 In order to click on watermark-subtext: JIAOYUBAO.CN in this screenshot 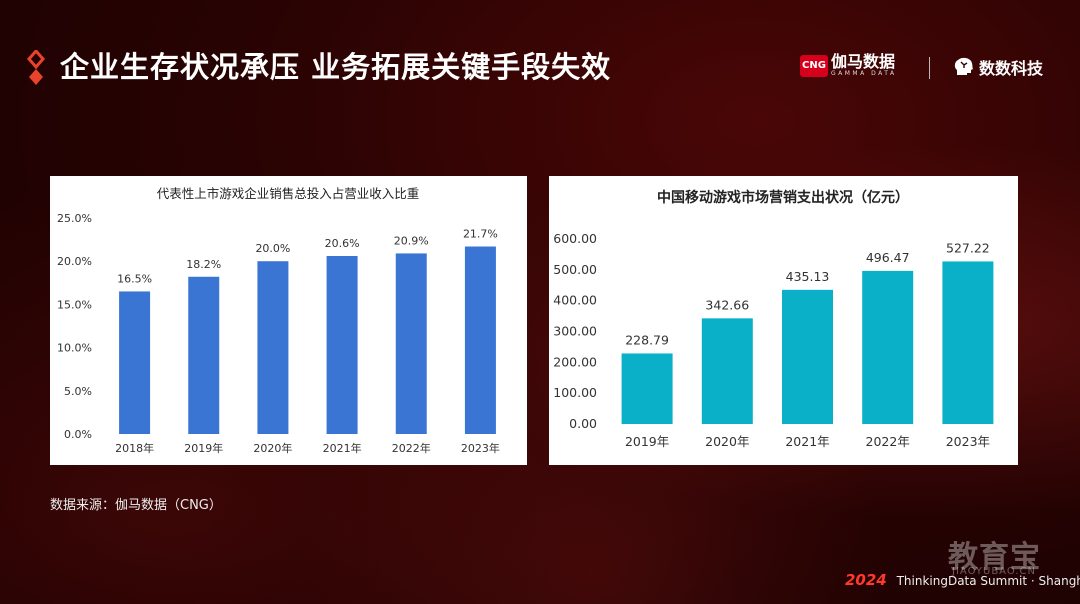, I will do `click(994, 571)`.